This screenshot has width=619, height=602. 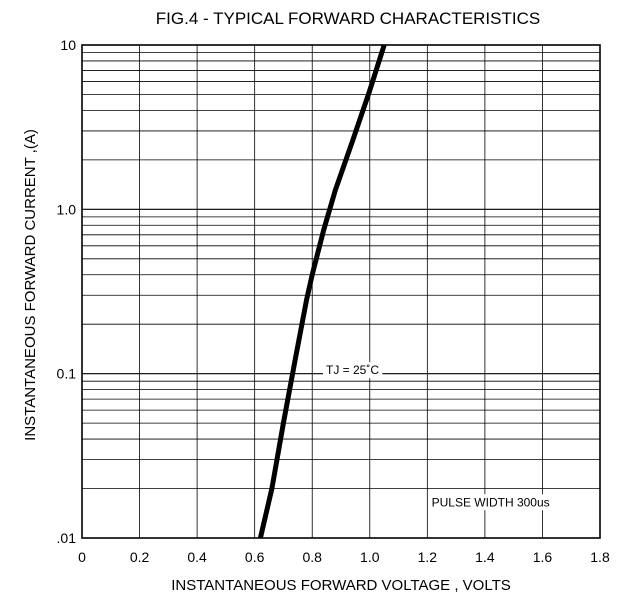 What do you see at coordinates (67, 209) in the screenshot?
I see `y-tick-label: 1.0` at bounding box center [67, 209].